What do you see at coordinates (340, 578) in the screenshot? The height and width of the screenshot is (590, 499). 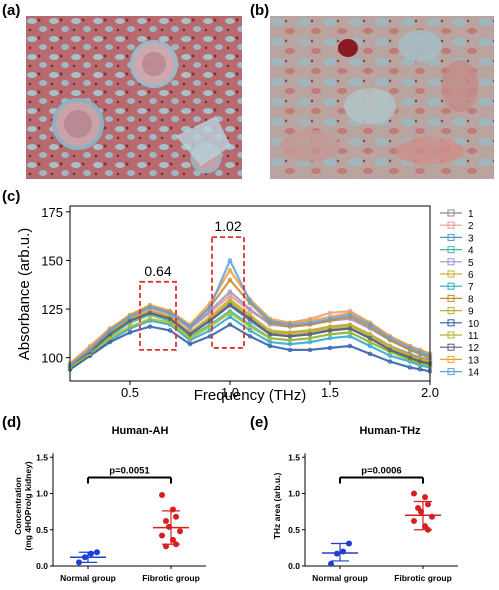 I see `x-tick-label: Normal group` at bounding box center [340, 578].